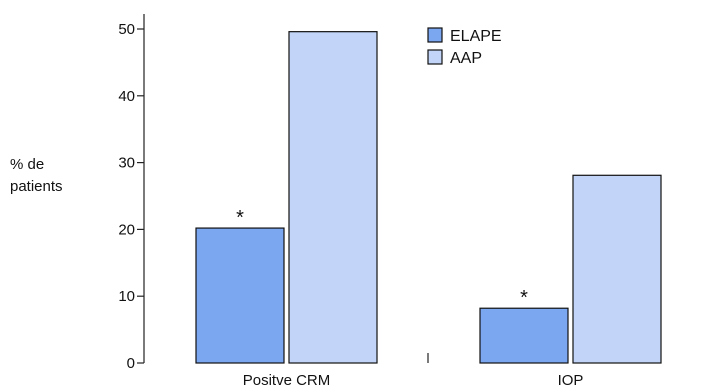  I want to click on y-tick-label: 40, so click(126, 96).